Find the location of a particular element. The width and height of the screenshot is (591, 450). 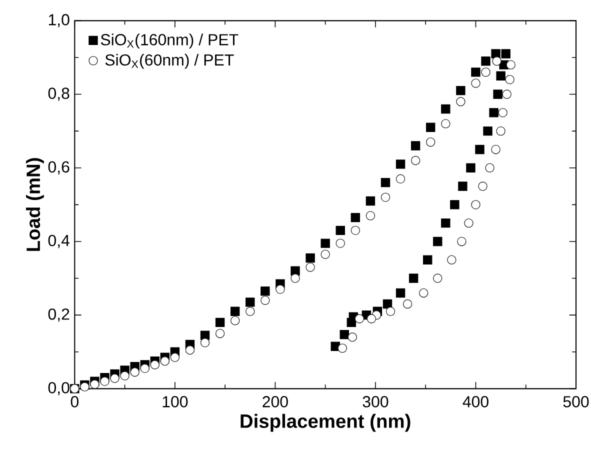

y-tick-label: 0,0 is located at coordinates (59, 389).